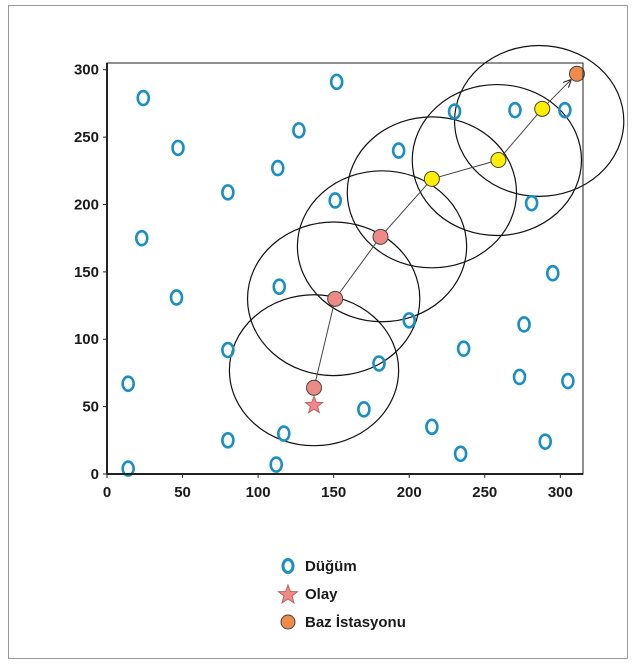  What do you see at coordinates (107, 492) in the screenshot?
I see `x-tick-label: 0` at bounding box center [107, 492].